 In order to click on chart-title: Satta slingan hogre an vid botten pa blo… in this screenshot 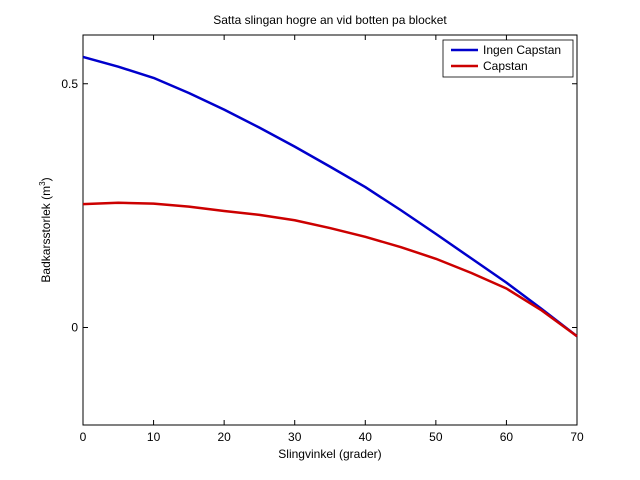, I will do `click(330, 20)`.